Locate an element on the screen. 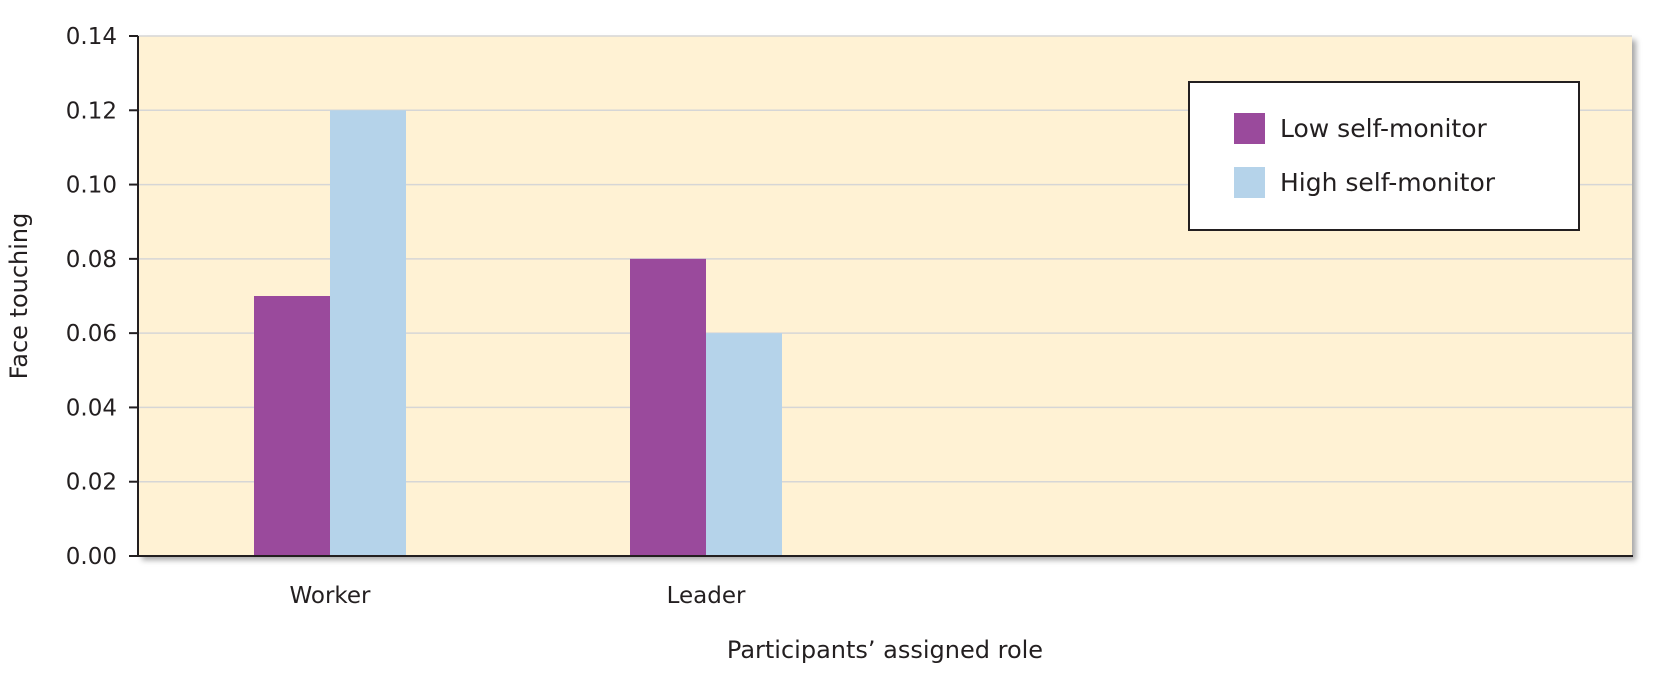  y-tick-label: 0.00 is located at coordinates (91, 557).